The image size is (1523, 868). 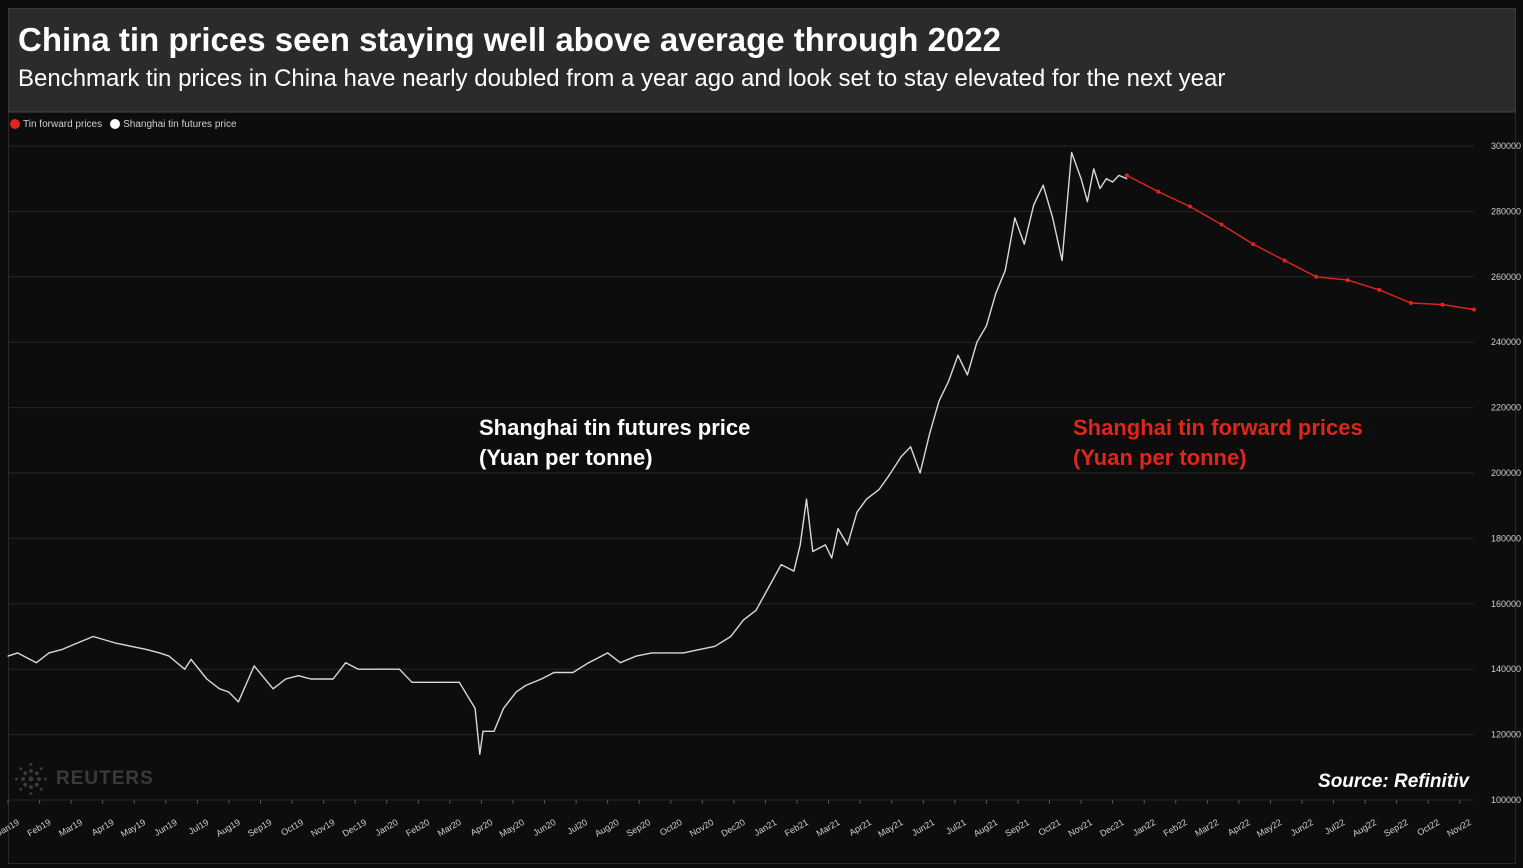 I want to click on x-tick-label: Aug20, so click(x=607, y=828).